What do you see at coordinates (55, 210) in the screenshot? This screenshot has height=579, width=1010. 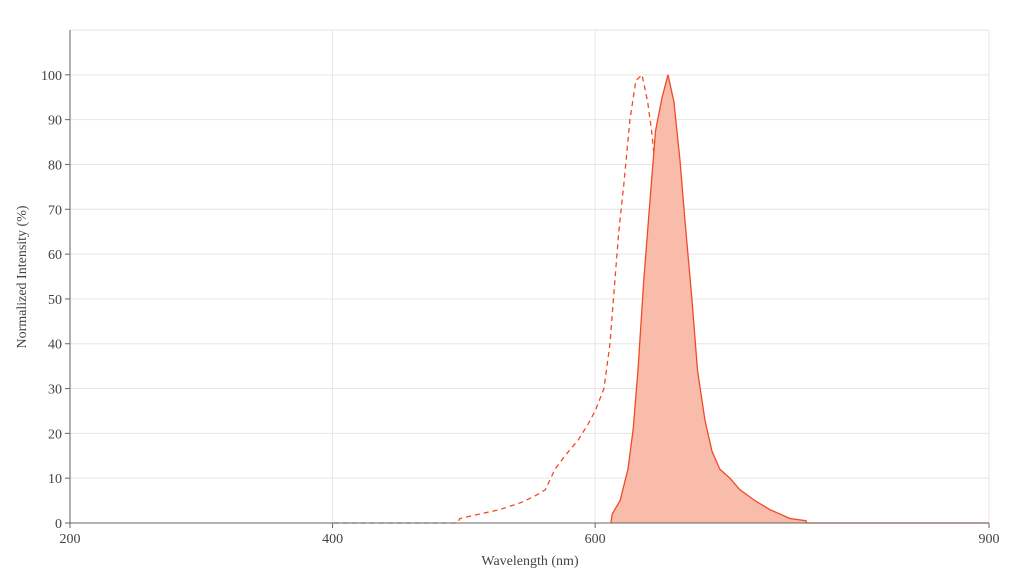 I see `y-tick-label: 70` at bounding box center [55, 210].